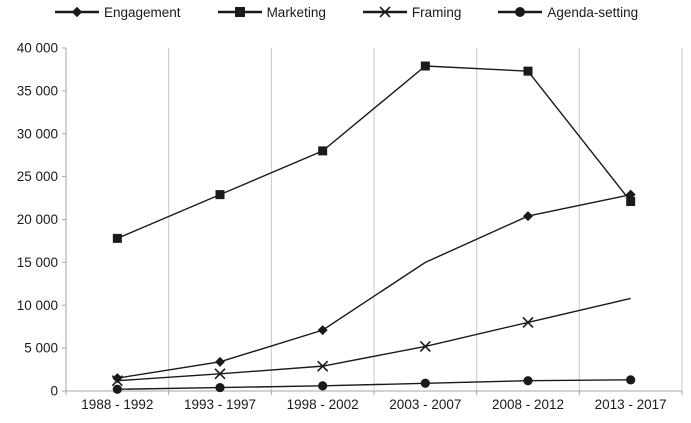 This screenshot has height=423, width=691. I want to click on legend-item-engagement: Engagement, so click(117, 12).